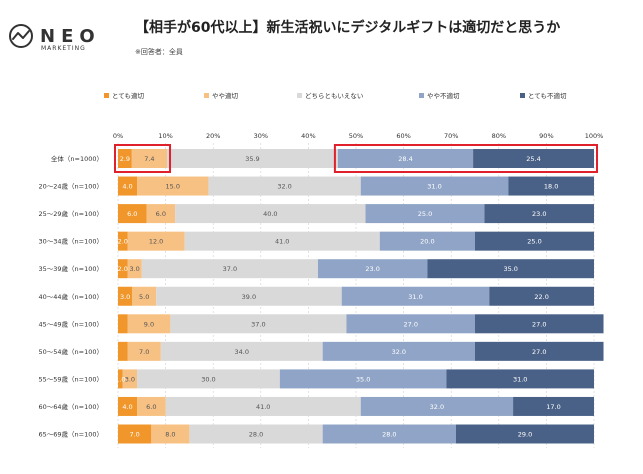 The image size is (643, 474). I want to click on data-label: 40.0, so click(270, 214).